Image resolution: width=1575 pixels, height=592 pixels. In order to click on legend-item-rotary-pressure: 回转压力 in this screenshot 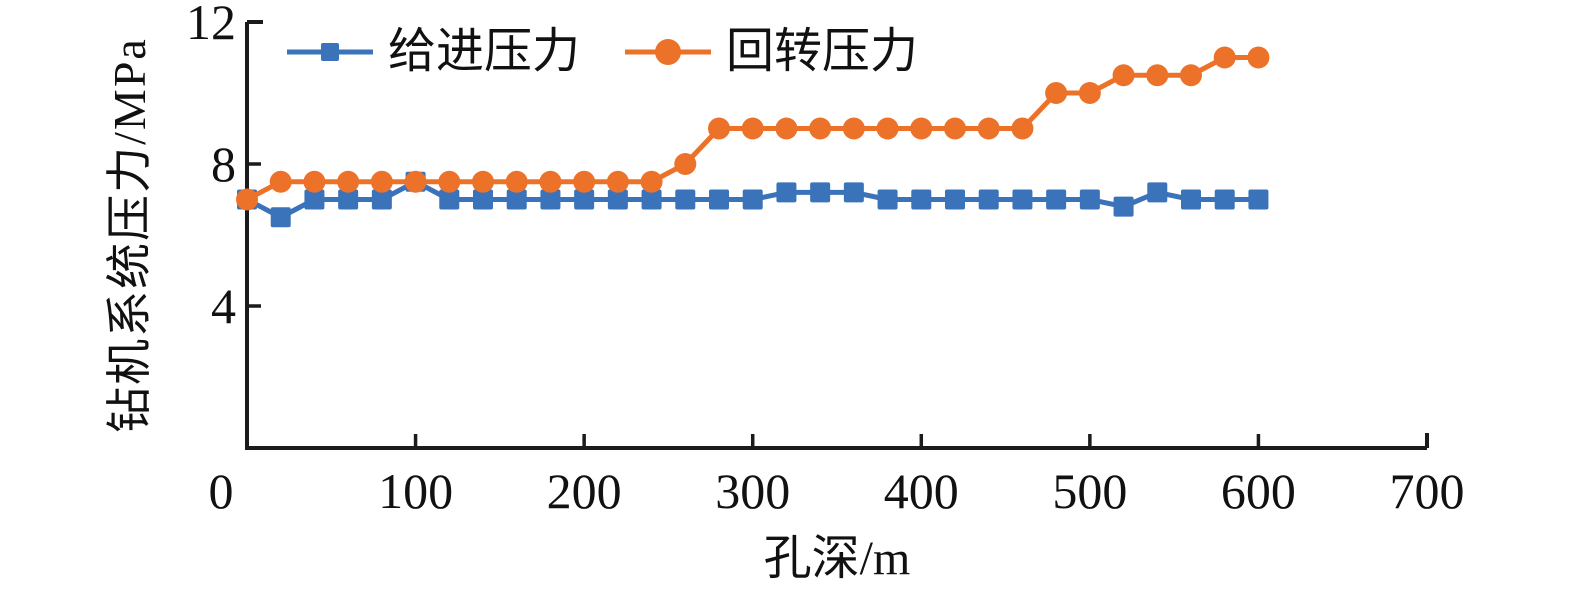, I will do `click(771, 52)`.